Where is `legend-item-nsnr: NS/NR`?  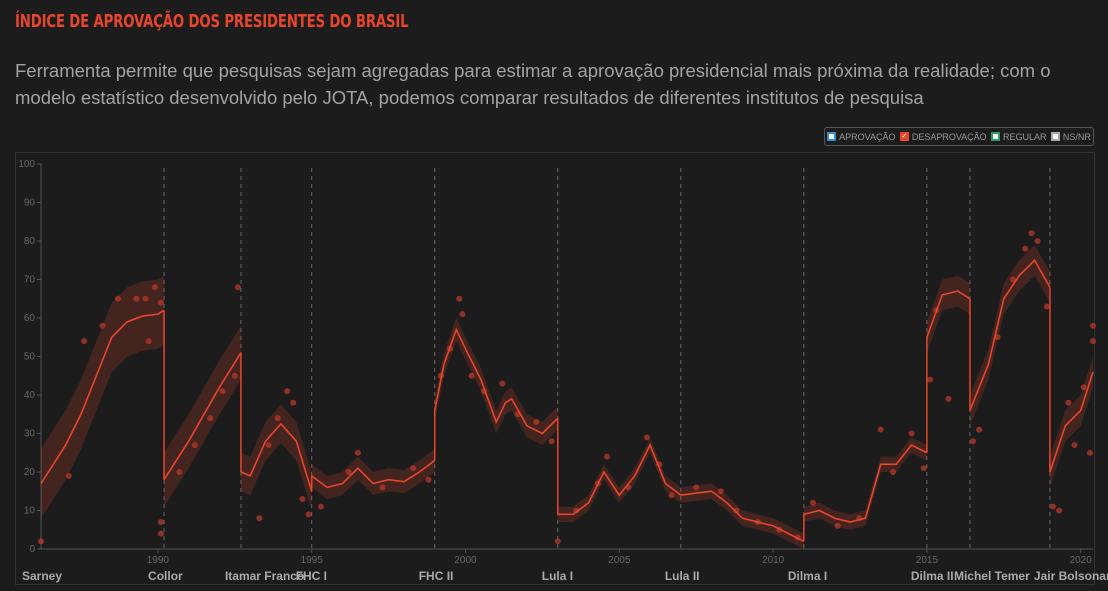
legend-item-nsnr: NS/NR is located at coordinates (1070, 136).